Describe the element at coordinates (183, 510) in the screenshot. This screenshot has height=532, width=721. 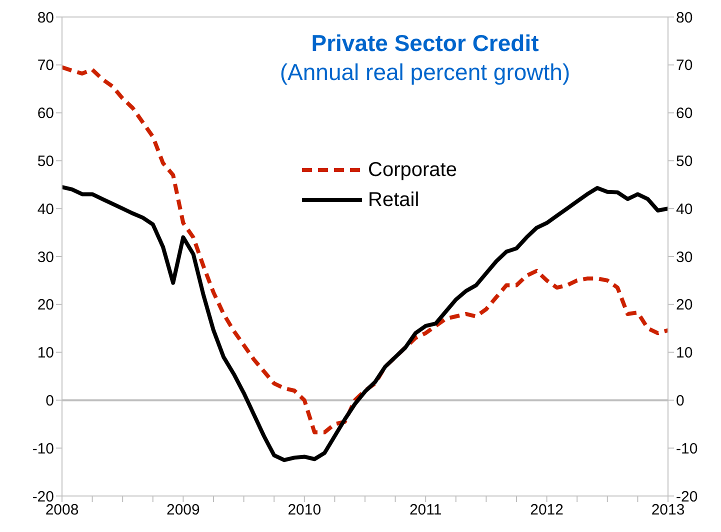
I see `x-tick-label: 2009` at that location.